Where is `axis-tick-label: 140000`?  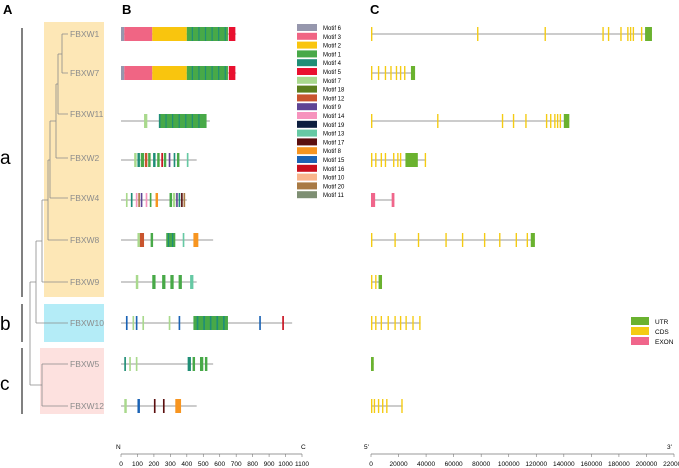 axis-tick-label: 140000 is located at coordinates (564, 464).